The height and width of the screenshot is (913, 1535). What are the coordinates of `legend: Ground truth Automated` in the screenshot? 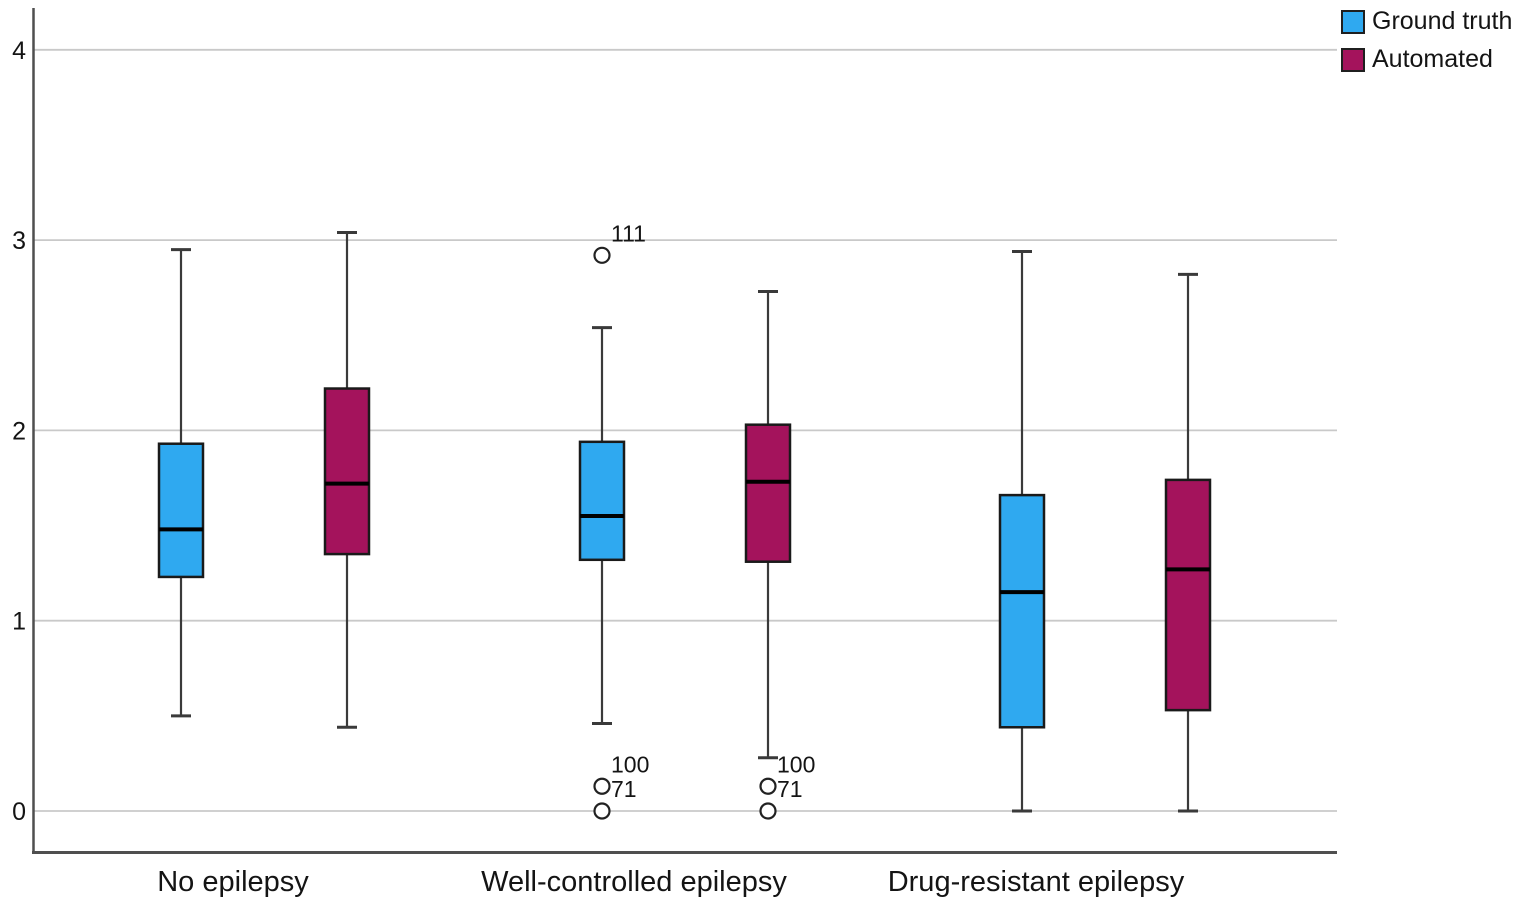 It's located at (1426, 40).